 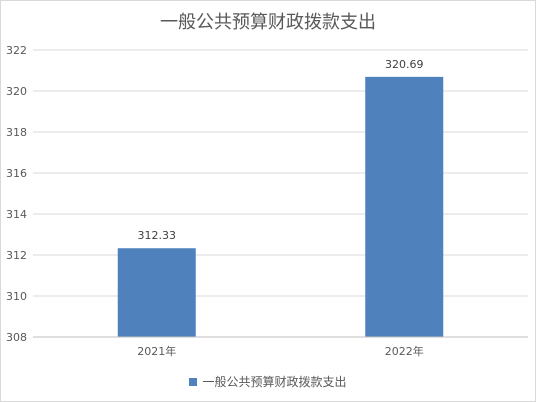 What do you see at coordinates (16, 50) in the screenshot?
I see `y-tick-label: 322` at bounding box center [16, 50].